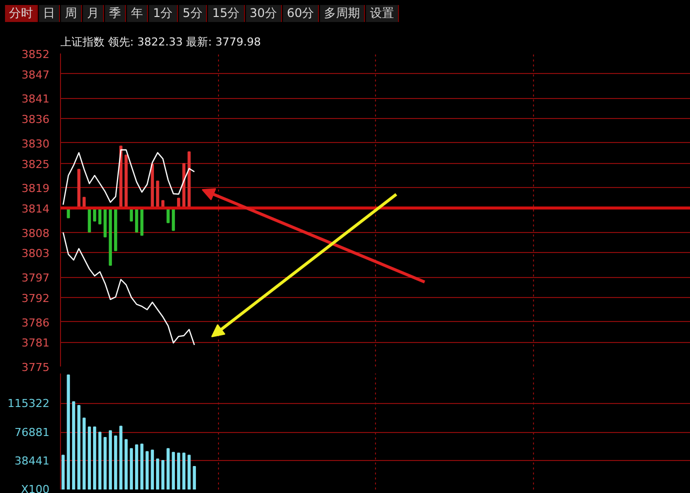 Image resolution: width=690 pixels, height=493 pixels. I want to click on text: 周, so click(71, 13).